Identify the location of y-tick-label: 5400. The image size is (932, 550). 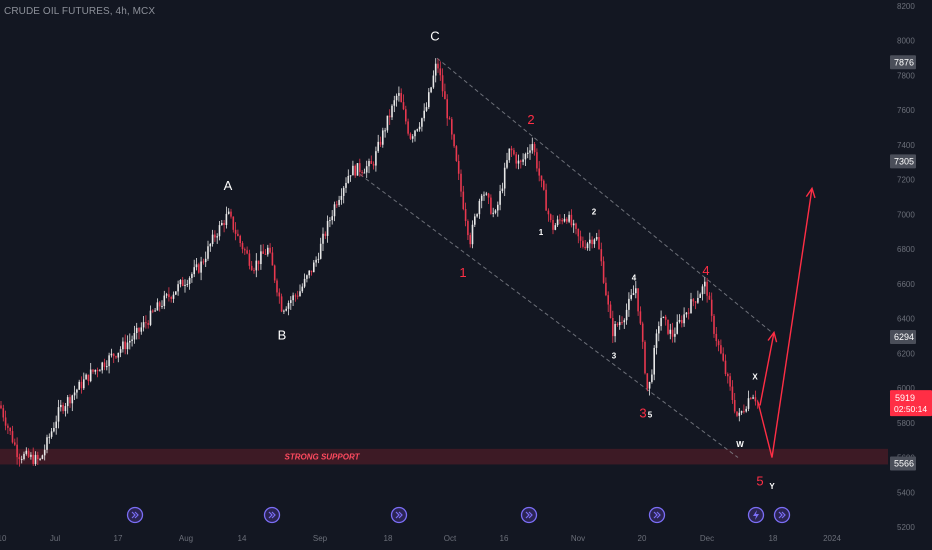
(906, 492).